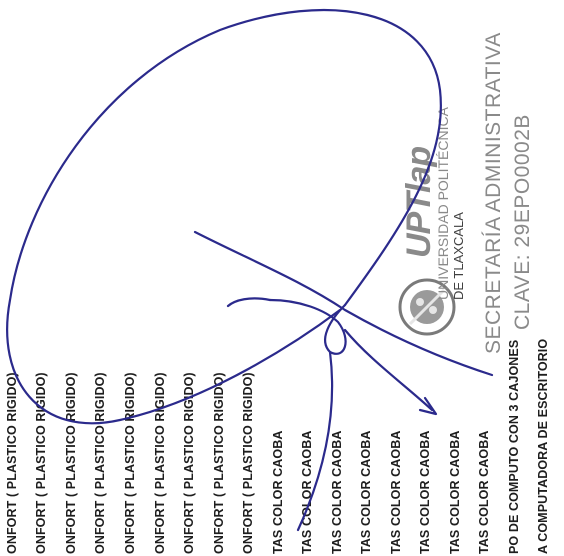 Image resolution: width=564 pixels, height=556 pixels. What do you see at coordinates (543, 446) in the screenshot?
I see `inventory-row-text: A COMPUTADORA DE ESCRITORIO` at bounding box center [543, 446].